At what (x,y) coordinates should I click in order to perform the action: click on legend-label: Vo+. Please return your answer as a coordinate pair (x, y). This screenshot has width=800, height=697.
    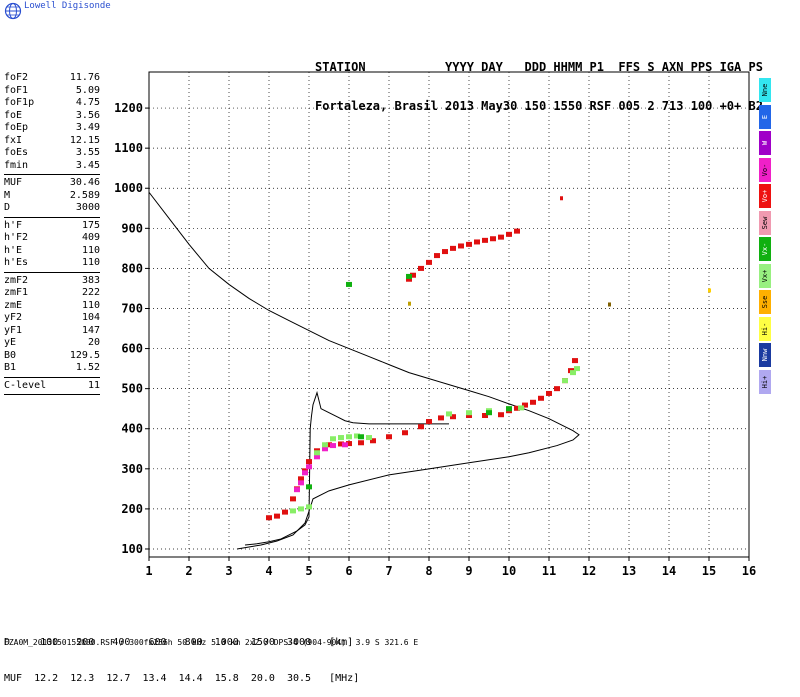
    Looking at the image, I should click on (765, 196).